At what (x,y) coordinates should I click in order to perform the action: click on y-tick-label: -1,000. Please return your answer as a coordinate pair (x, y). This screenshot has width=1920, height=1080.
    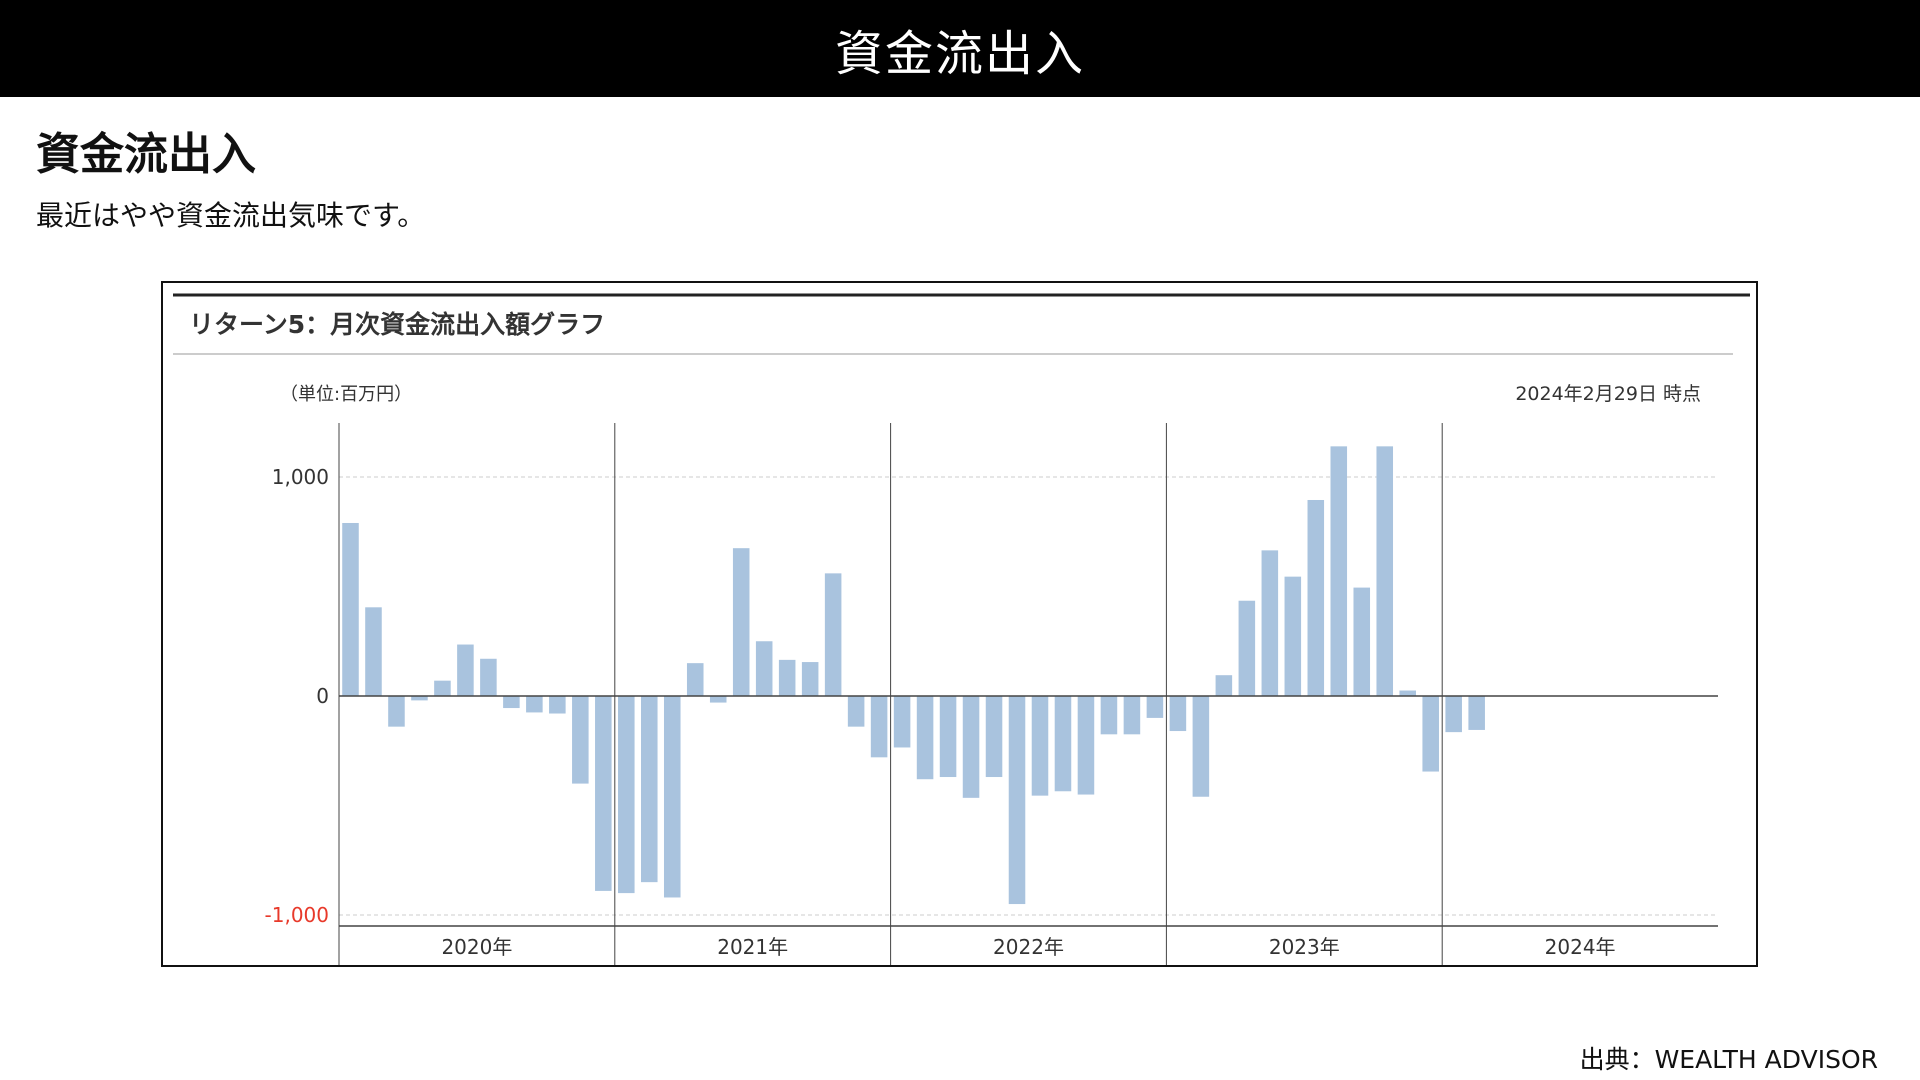
    Looking at the image, I should click on (297, 915).